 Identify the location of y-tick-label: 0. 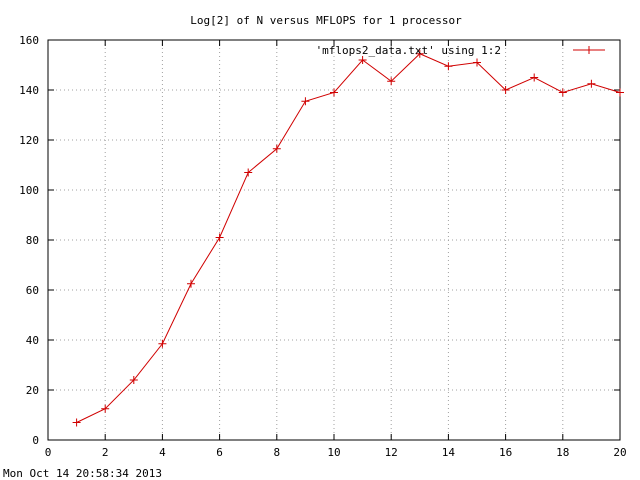
(35, 440).